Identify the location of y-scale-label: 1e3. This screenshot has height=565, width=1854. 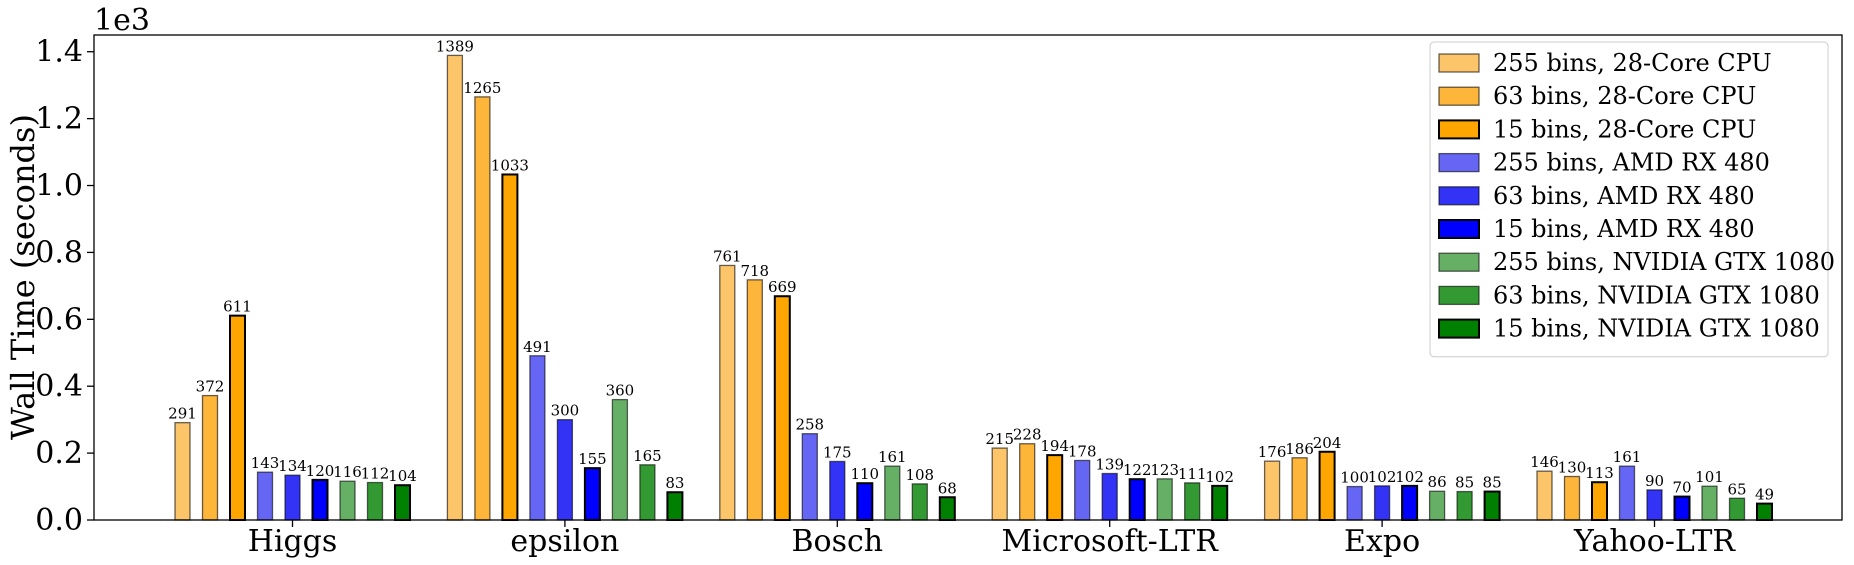
(122, 20).